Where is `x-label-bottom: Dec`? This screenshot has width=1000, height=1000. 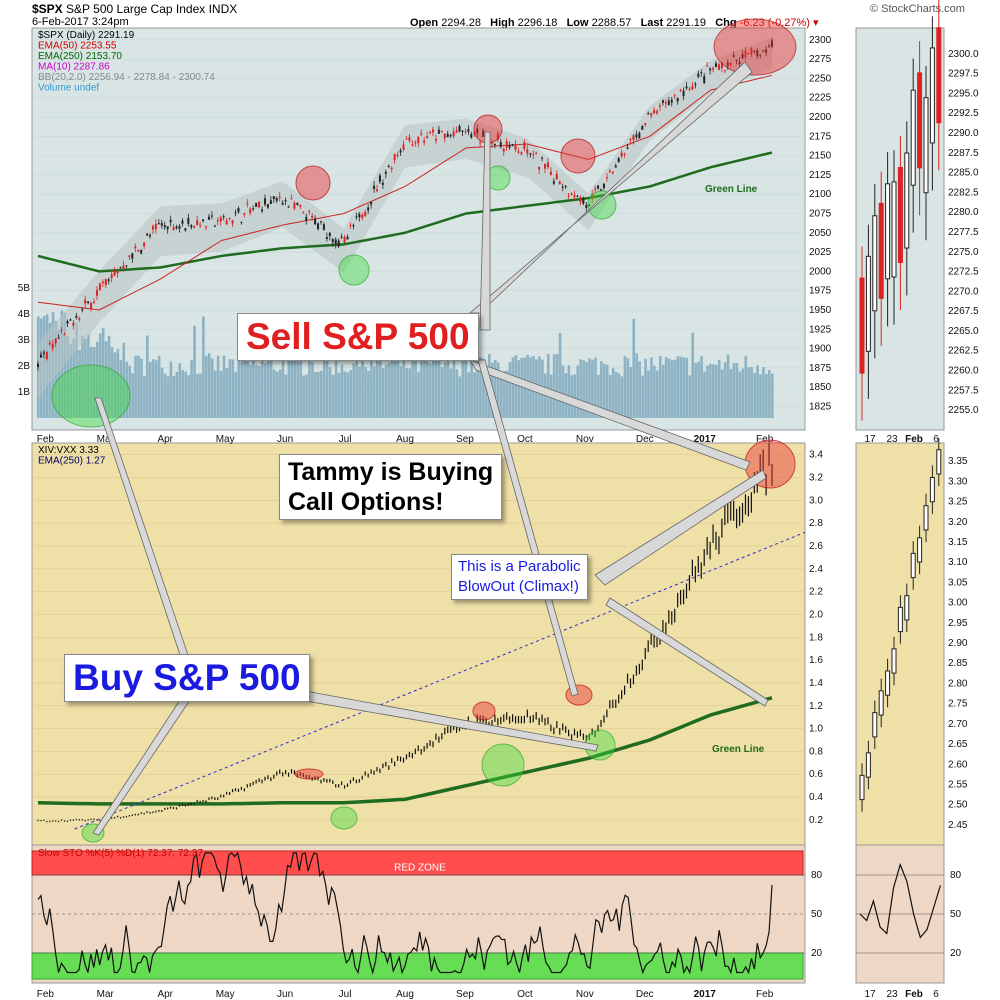 x-label-bottom: Dec is located at coordinates (645, 994).